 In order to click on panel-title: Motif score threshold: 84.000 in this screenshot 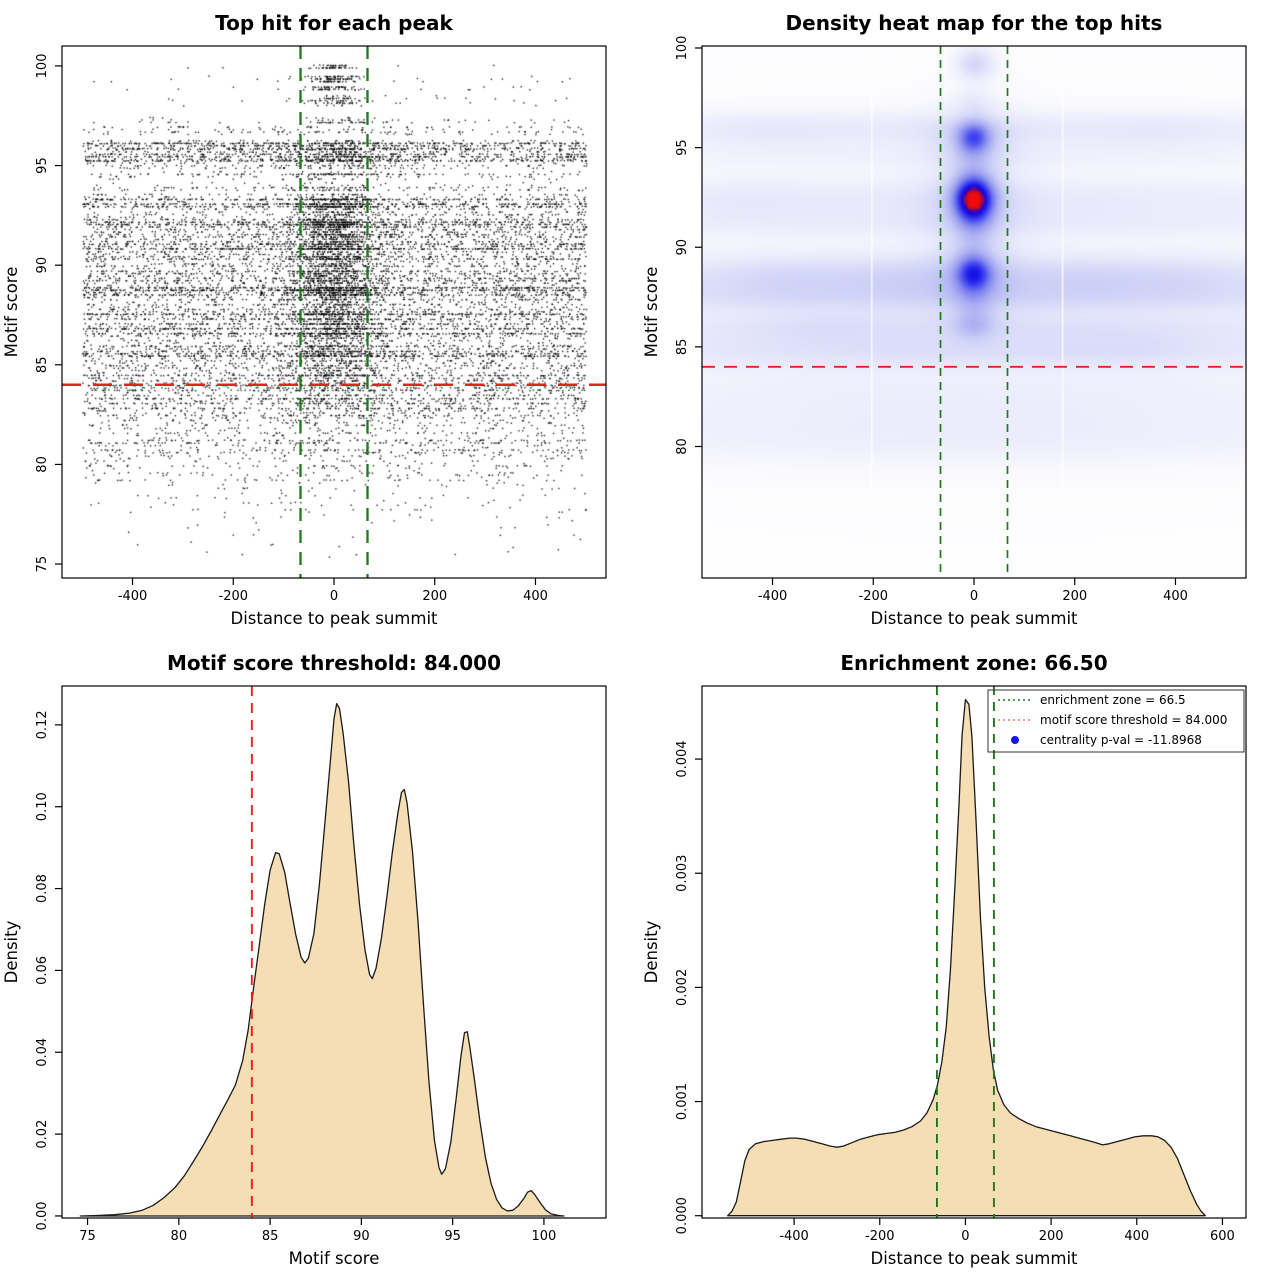, I will do `click(334, 663)`.